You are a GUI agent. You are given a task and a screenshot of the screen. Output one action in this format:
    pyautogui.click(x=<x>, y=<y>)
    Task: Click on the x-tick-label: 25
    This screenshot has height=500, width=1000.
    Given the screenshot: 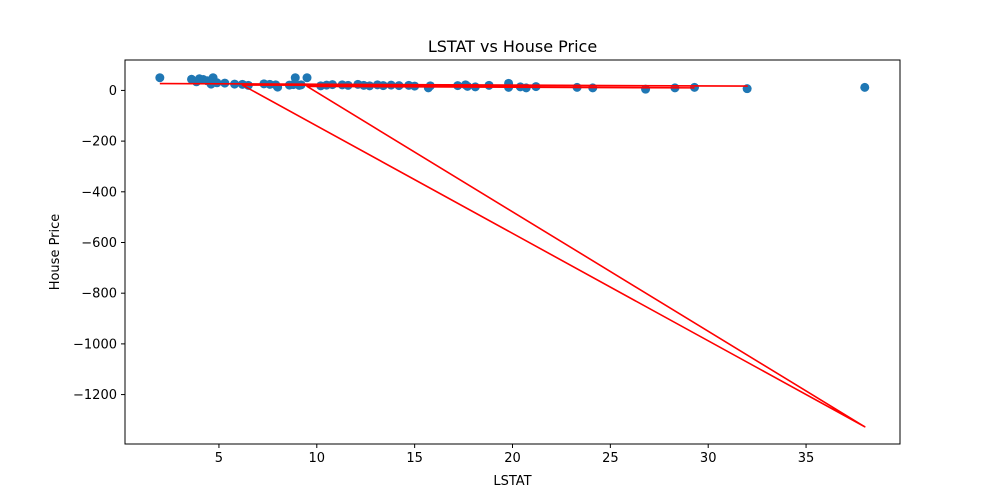 What is the action you would take?
    pyautogui.click(x=610, y=458)
    